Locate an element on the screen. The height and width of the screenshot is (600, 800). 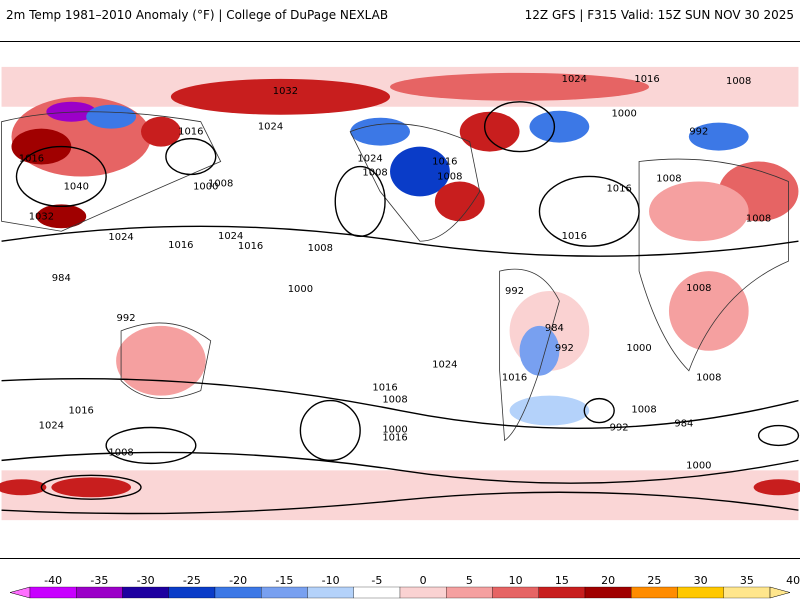
colorbar-tick-label: -5 is located at coordinates (377, 580).